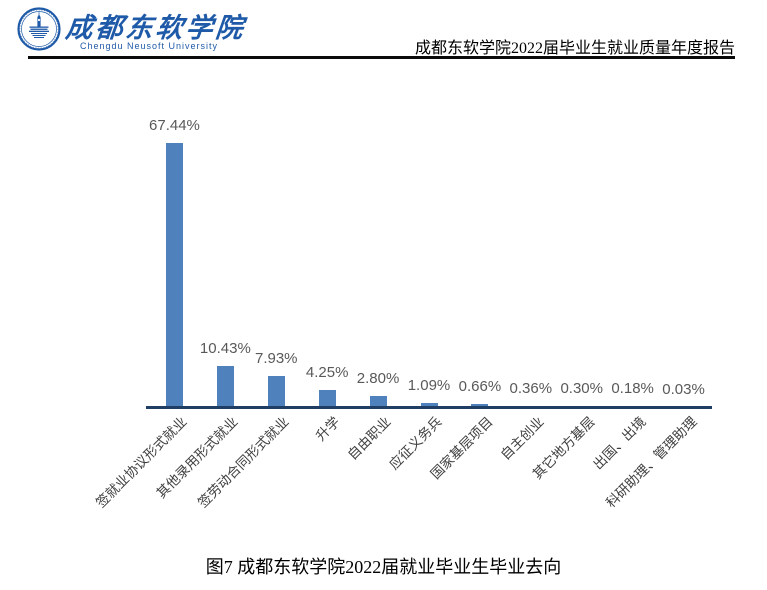 This screenshot has width=767, height=590. What do you see at coordinates (531, 388) in the screenshot?
I see `bar-value-label: 0.36%` at bounding box center [531, 388].